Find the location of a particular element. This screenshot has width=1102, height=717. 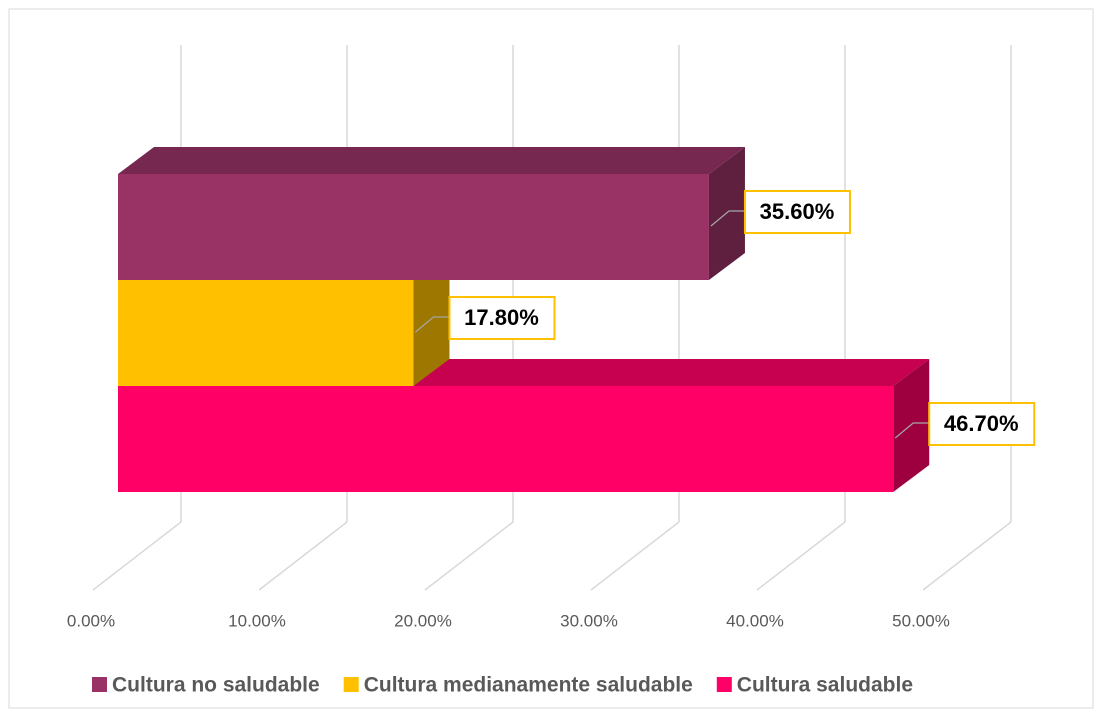

legend-label: Cultura saludable is located at coordinates (825, 685).